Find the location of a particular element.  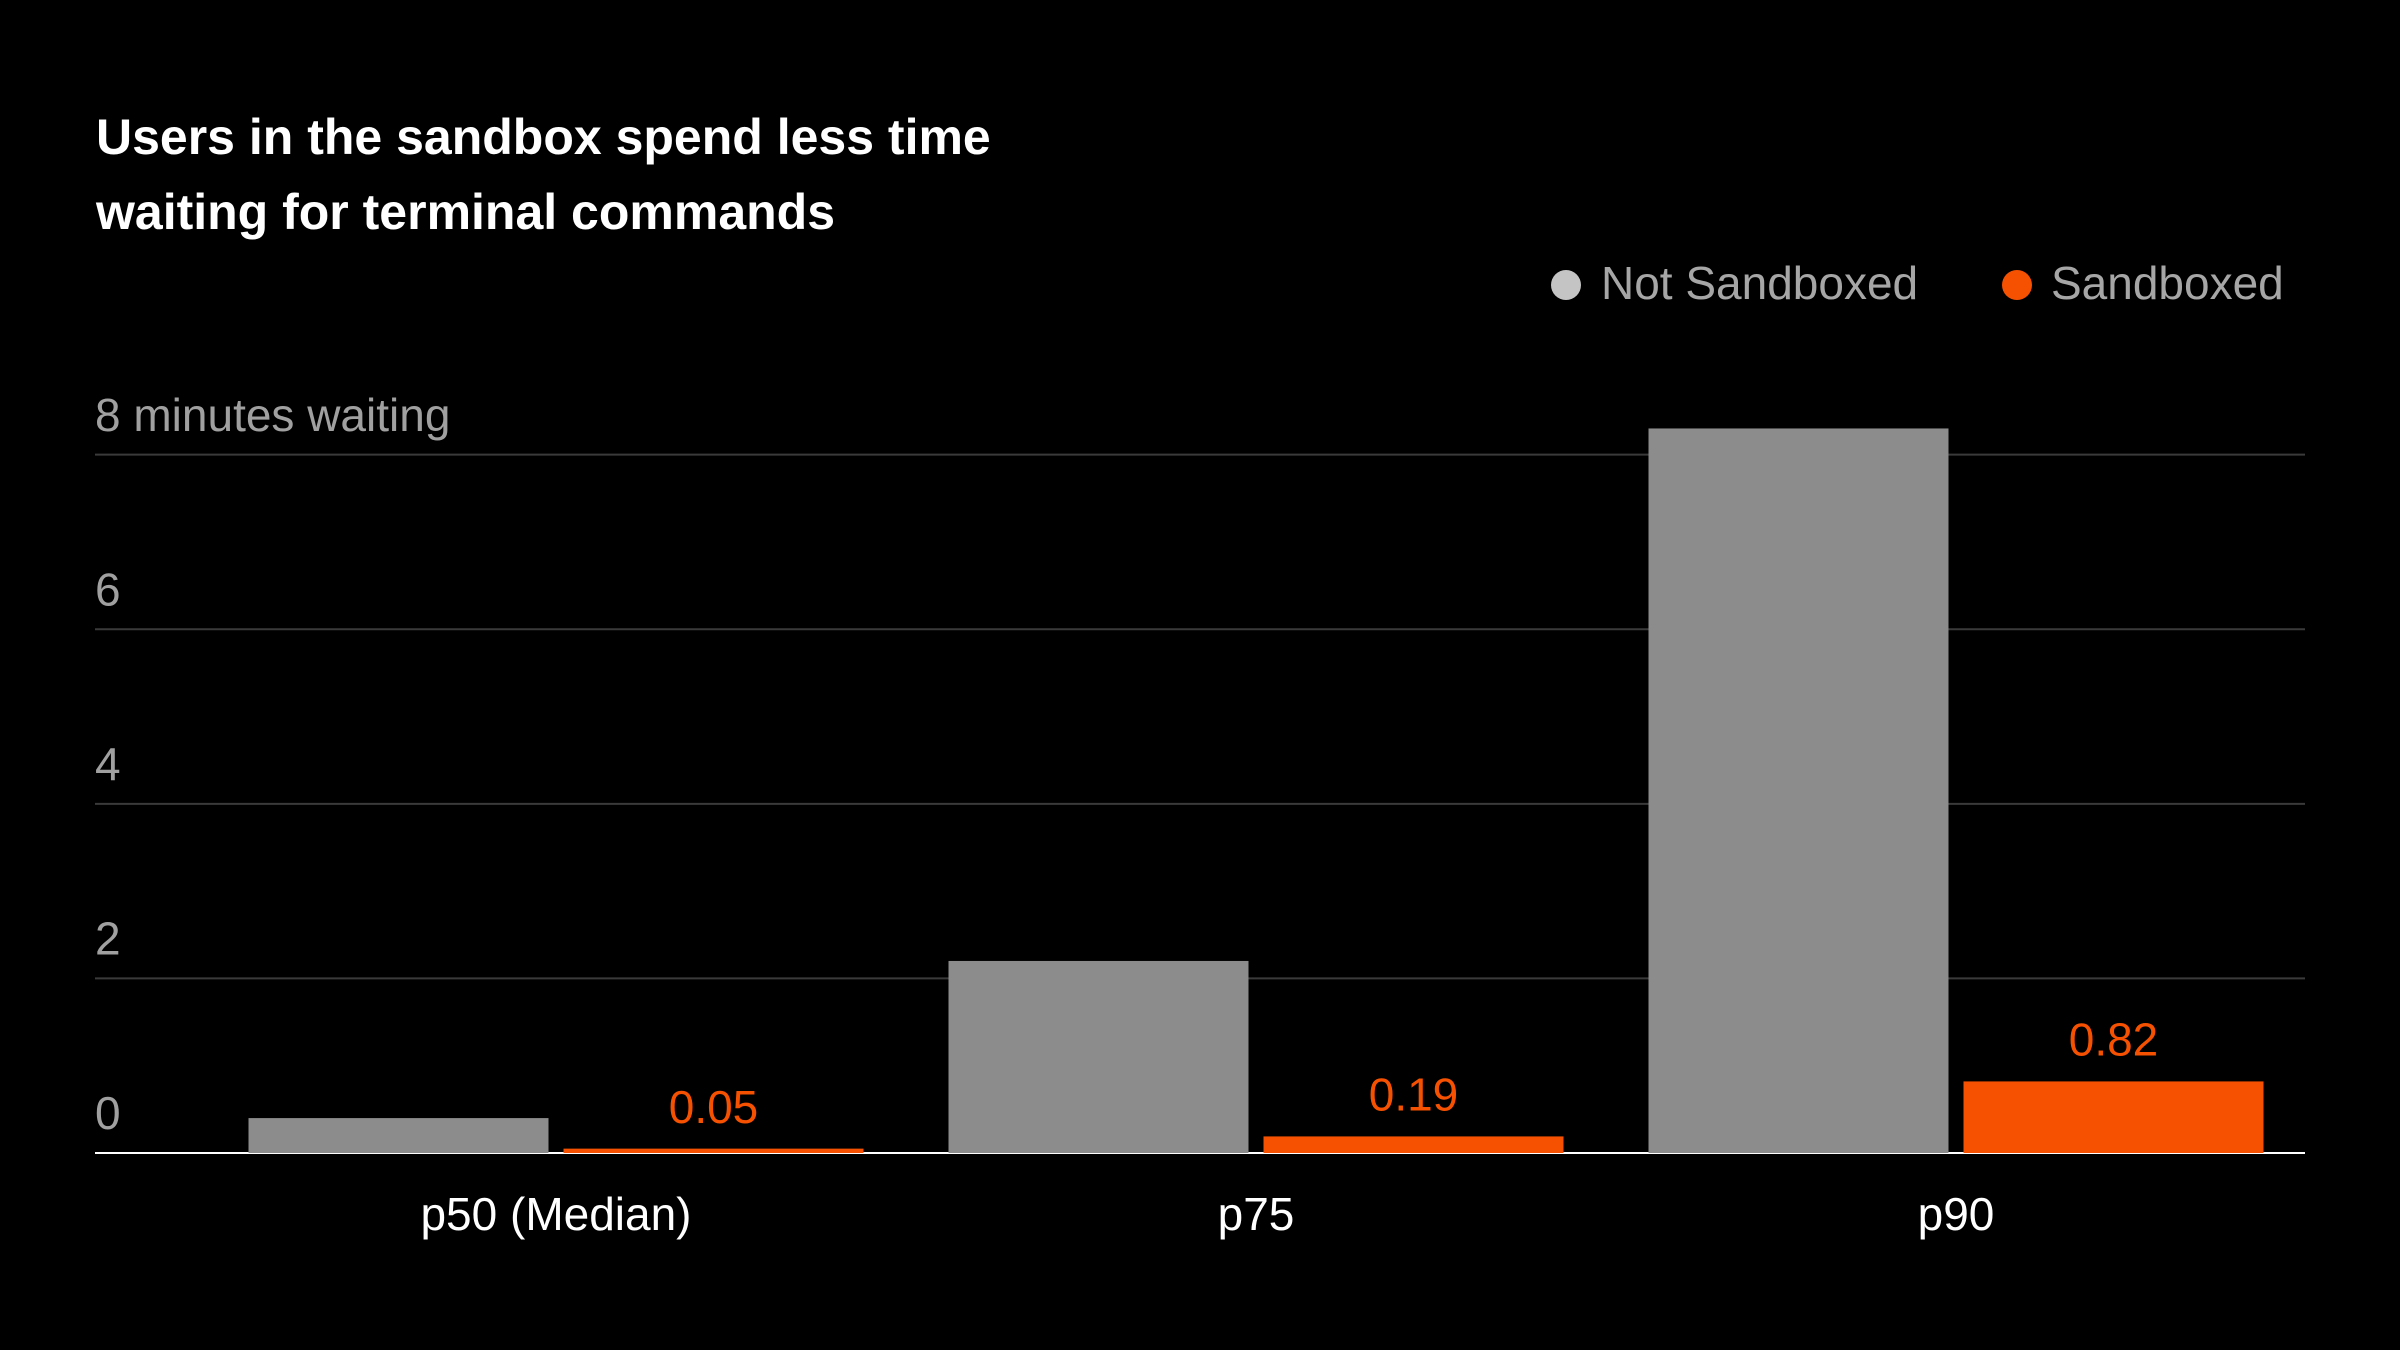

legend-label: Sandboxed is located at coordinates (2167, 283).